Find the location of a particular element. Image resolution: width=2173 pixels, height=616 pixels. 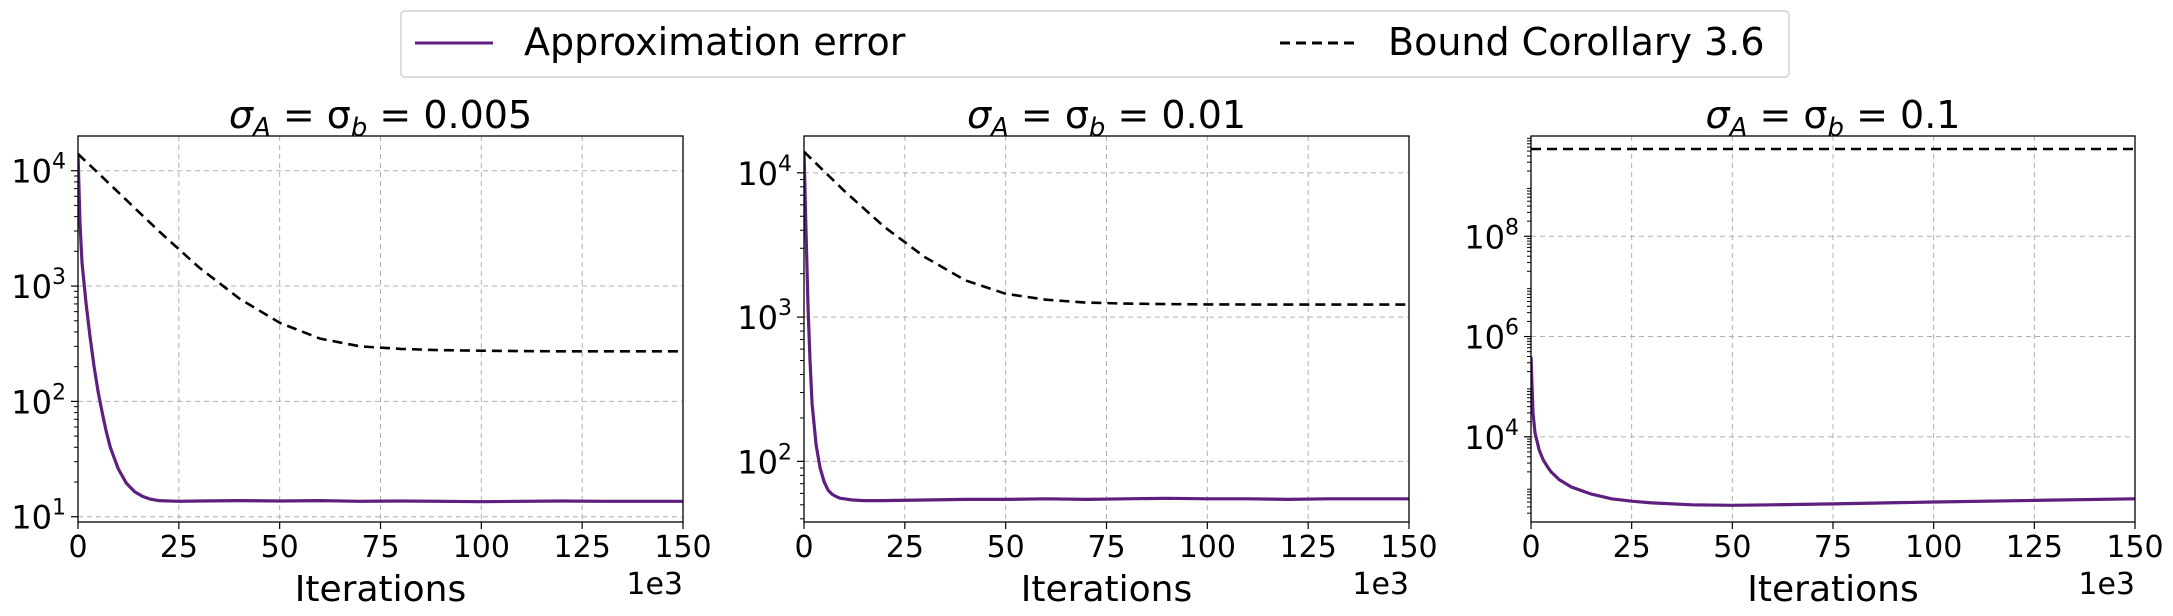

error-line is located at coordinates (1833, 431).